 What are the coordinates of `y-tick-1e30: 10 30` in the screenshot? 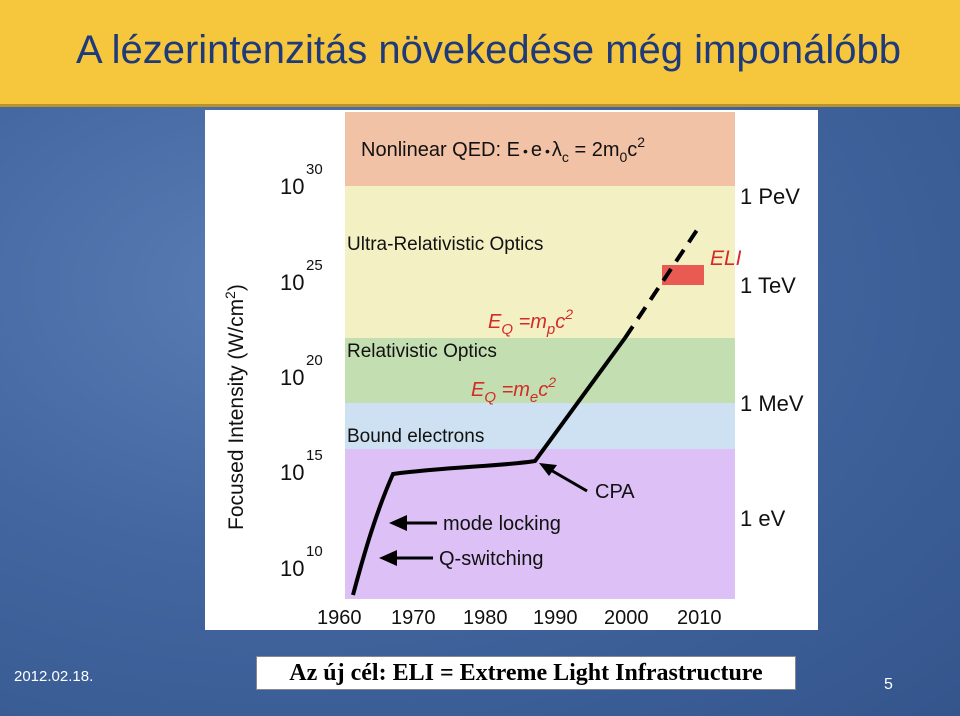 It's located at (301, 180).